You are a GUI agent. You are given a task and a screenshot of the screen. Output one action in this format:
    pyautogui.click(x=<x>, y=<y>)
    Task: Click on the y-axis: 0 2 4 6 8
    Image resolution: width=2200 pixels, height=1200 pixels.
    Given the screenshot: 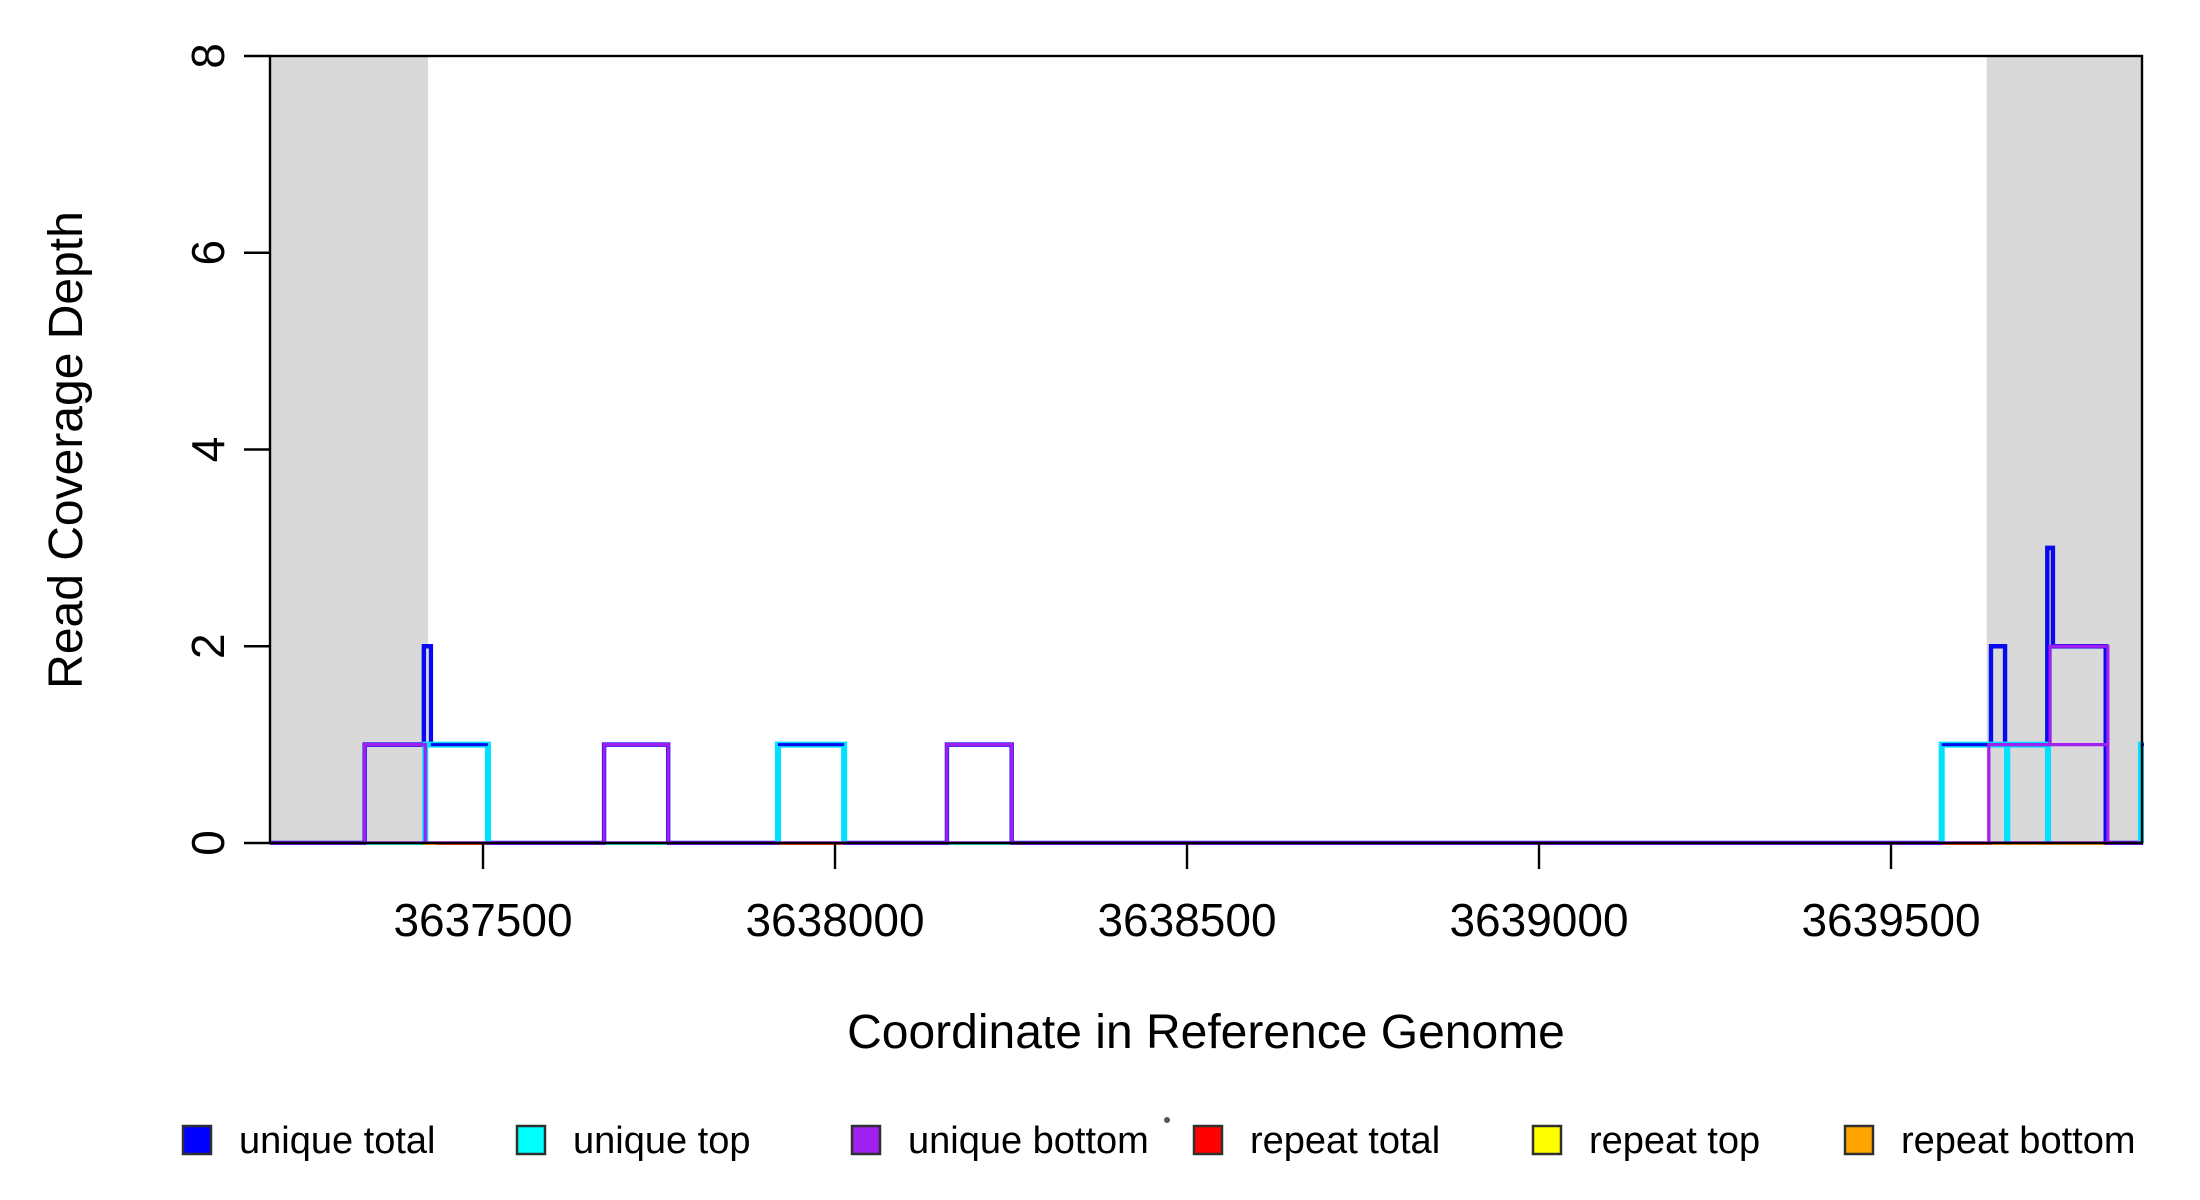 What is the action you would take?
    pyautogui.click(x=226, y=449)
    